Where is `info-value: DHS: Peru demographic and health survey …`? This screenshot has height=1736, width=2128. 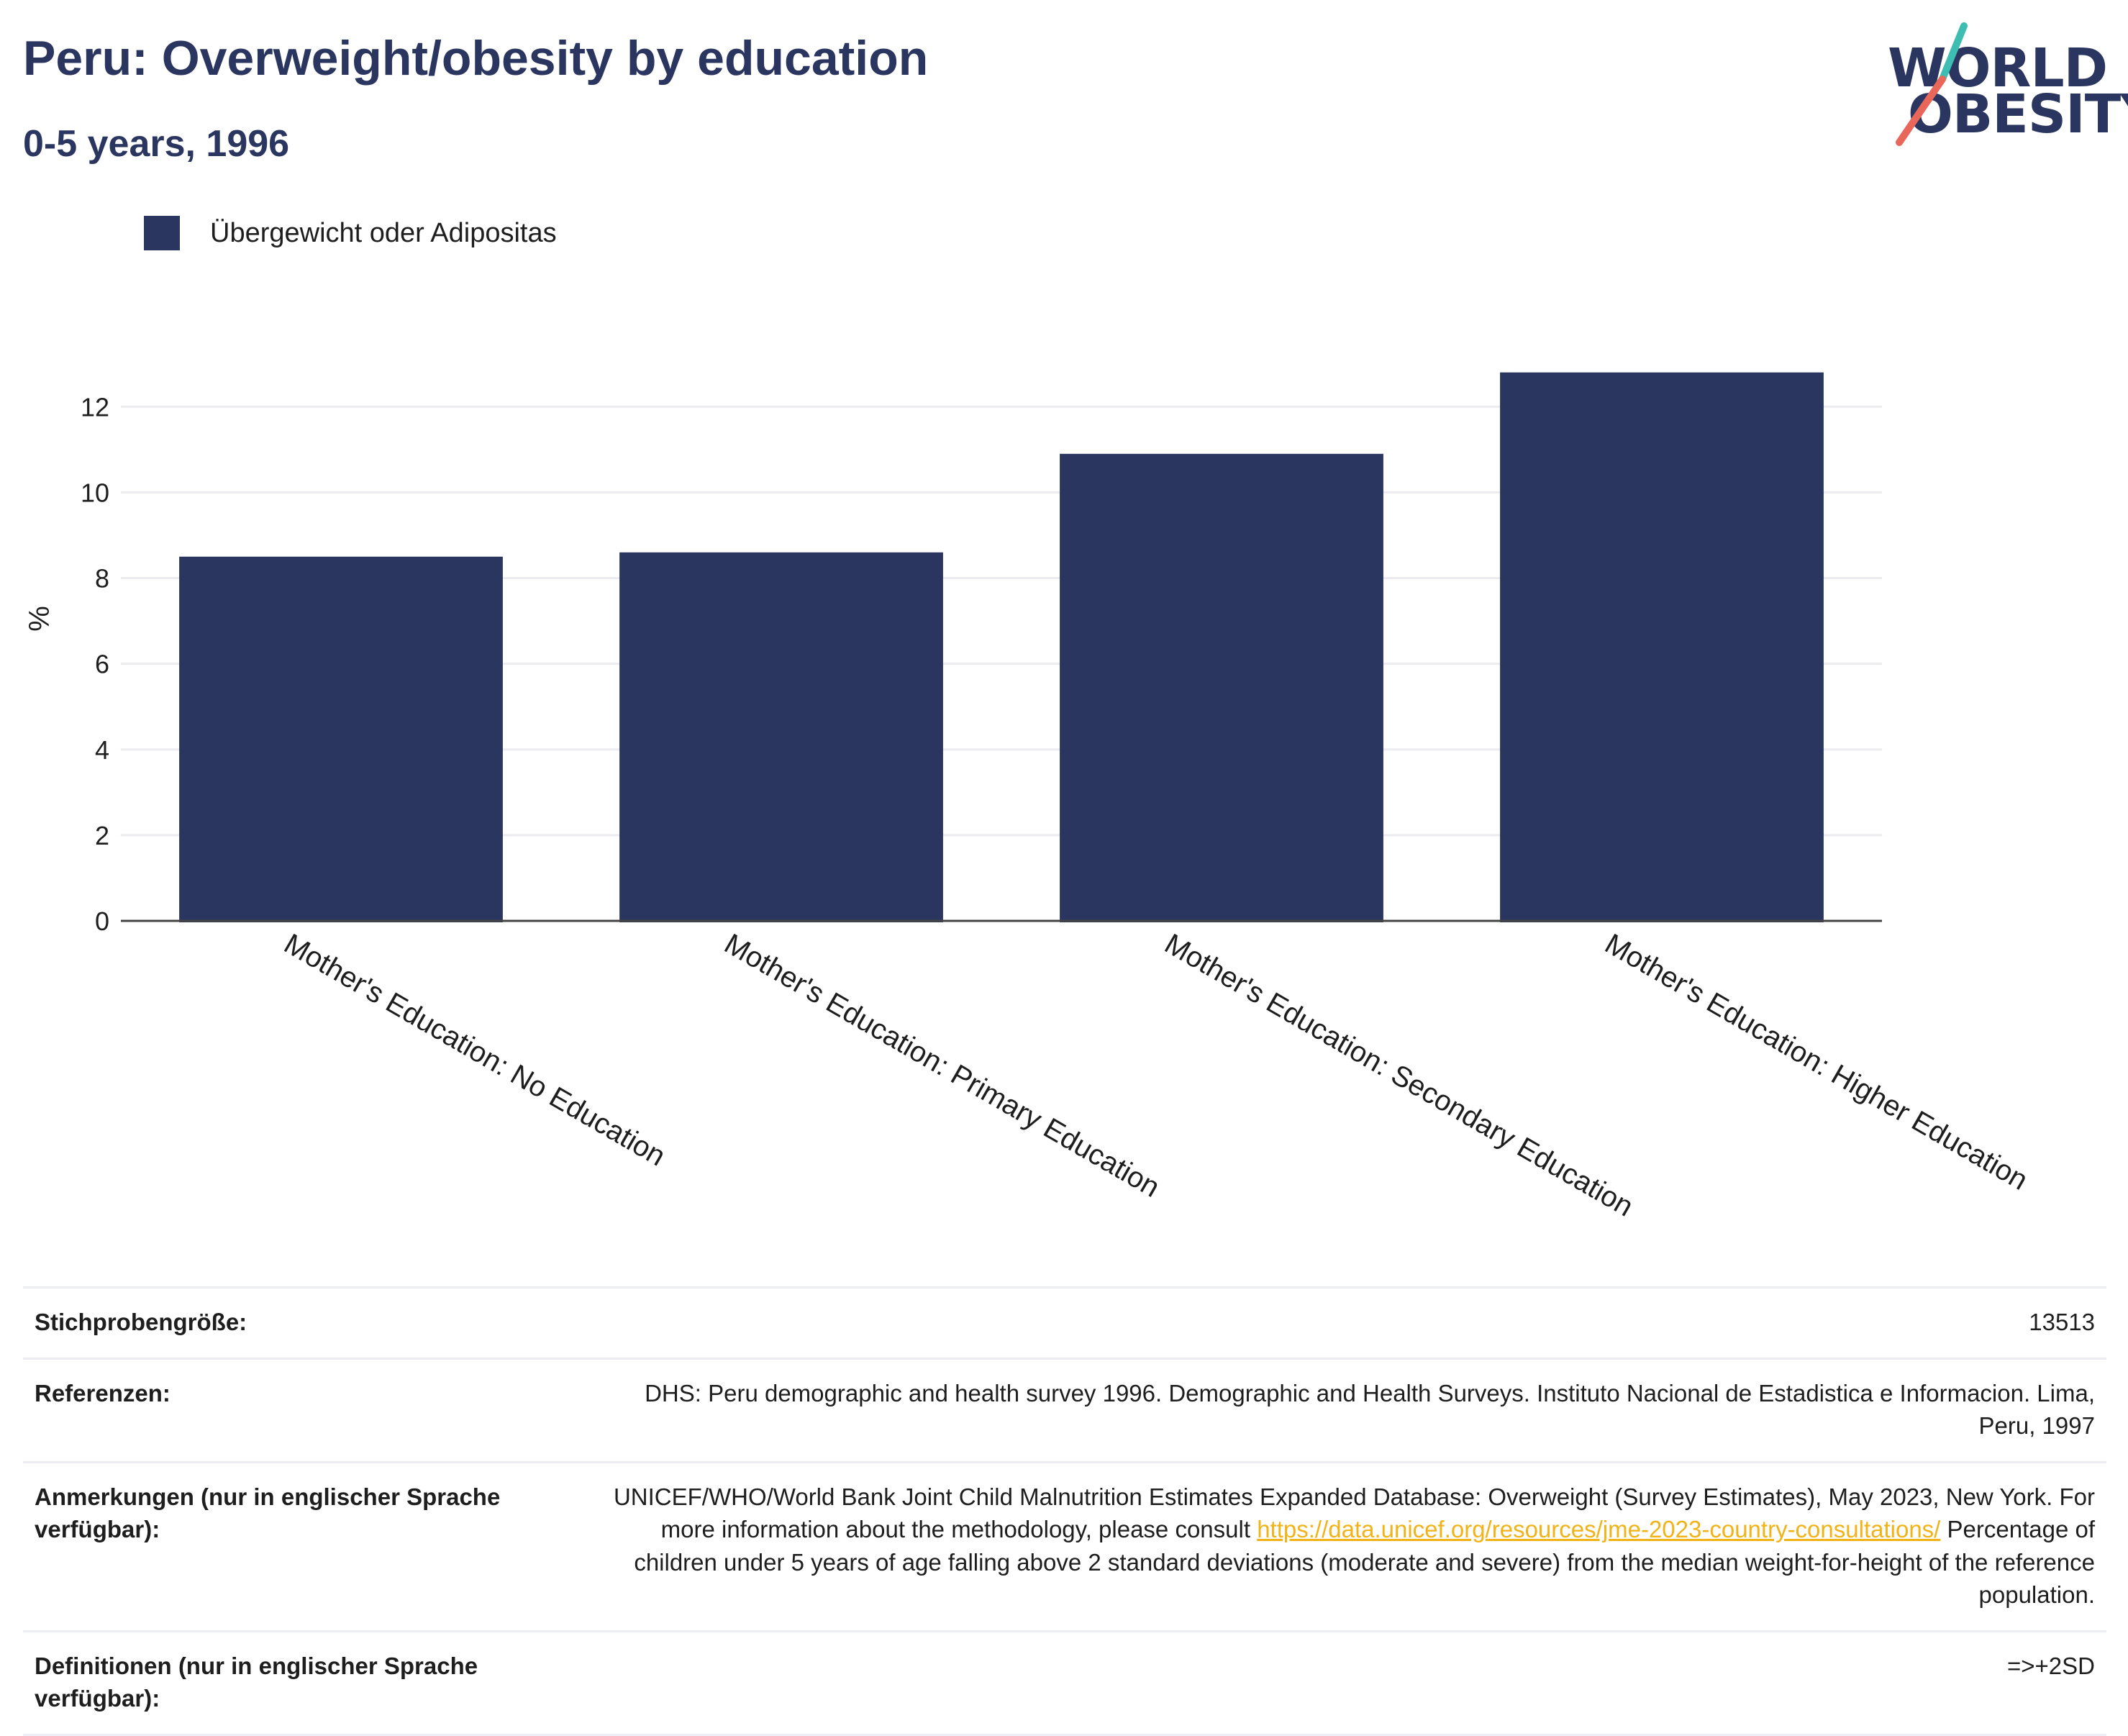 info-value: DHS: Peru demographic and health survey … is located at coordinates (1349, 1410).